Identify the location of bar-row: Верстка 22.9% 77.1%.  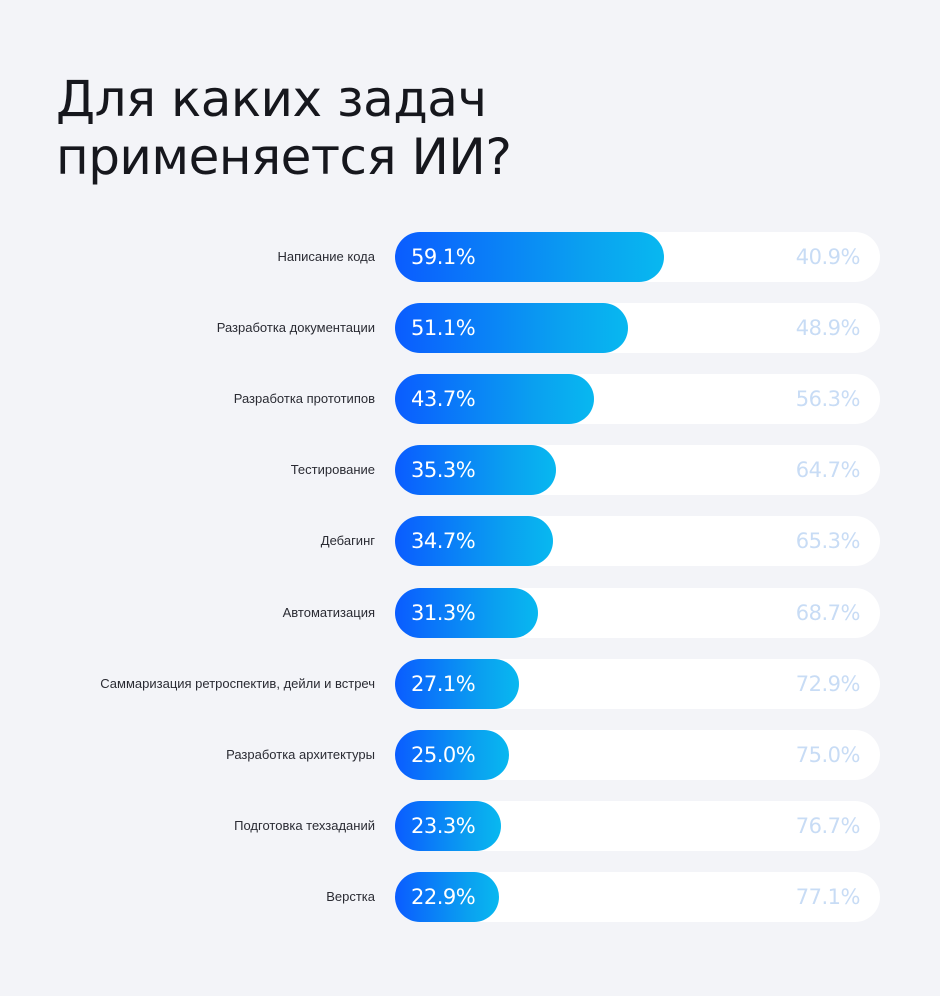
(470, 896).